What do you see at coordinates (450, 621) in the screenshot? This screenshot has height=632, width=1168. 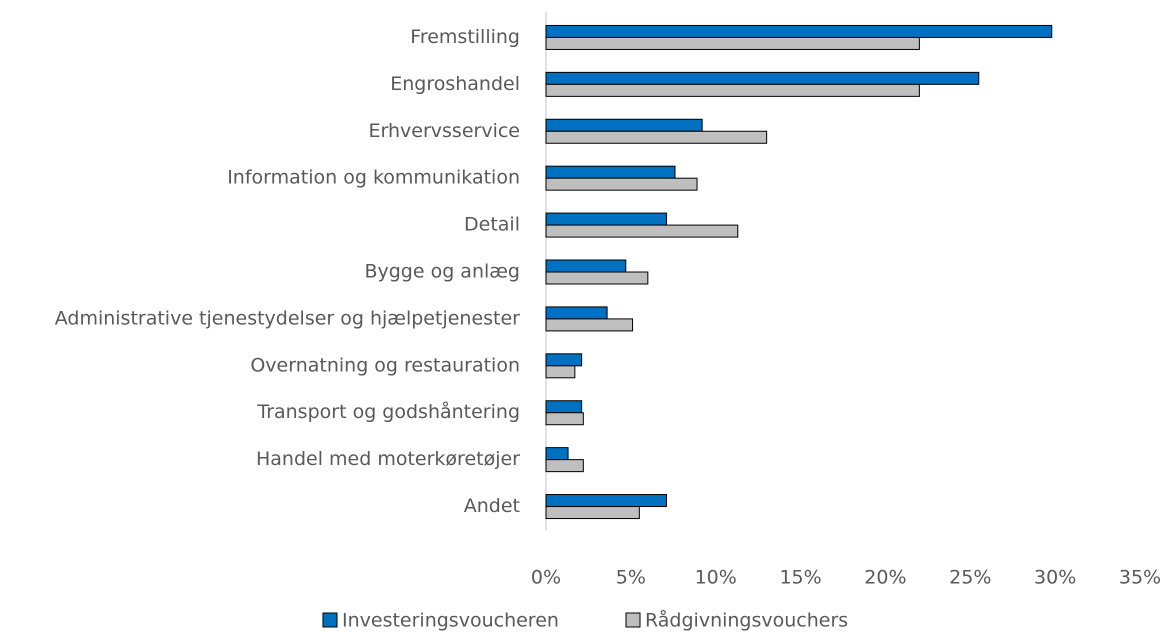 I see `legend-label: Investeringsvoucheren` at bounding box center [450, 621].